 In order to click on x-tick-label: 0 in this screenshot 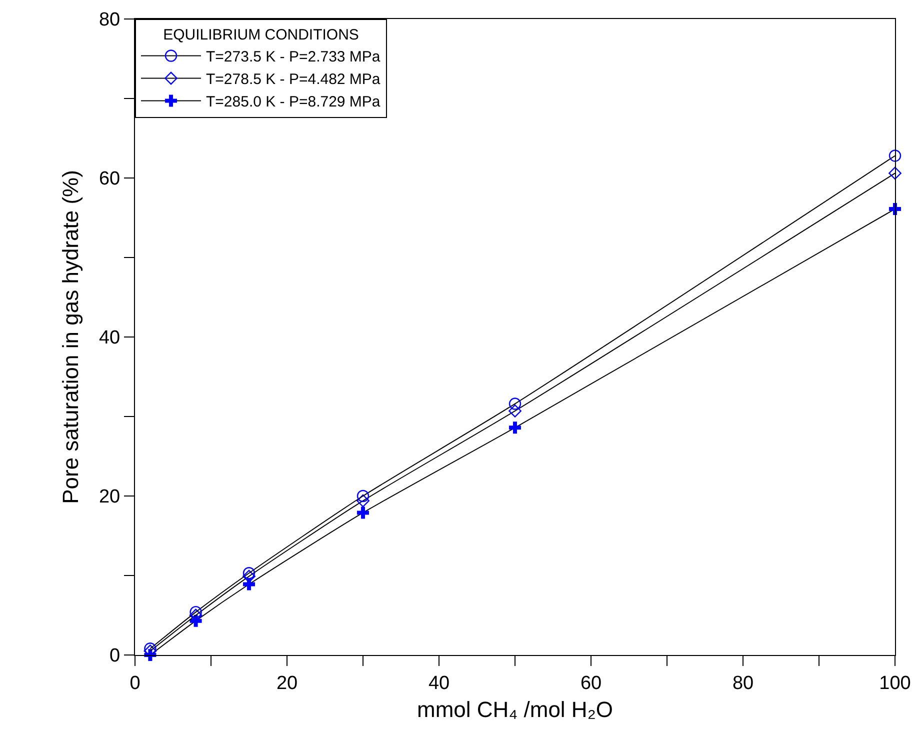, I will do `click(135, 683)`.